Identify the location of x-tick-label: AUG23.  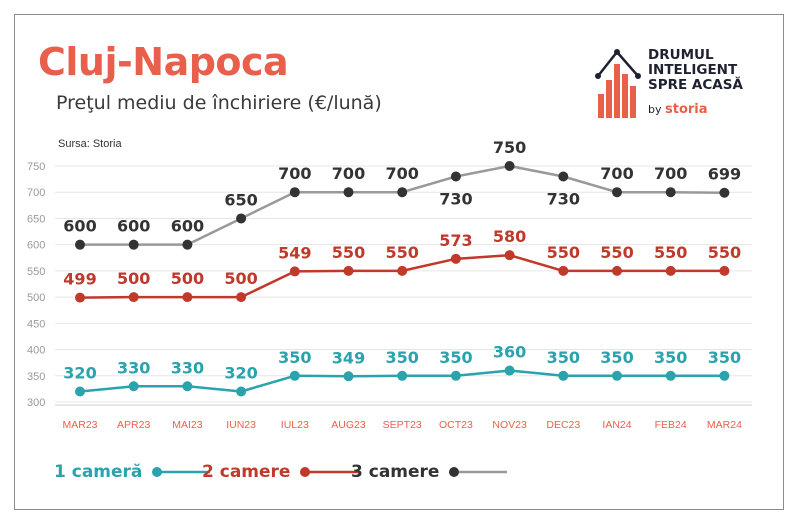
(348, 425).